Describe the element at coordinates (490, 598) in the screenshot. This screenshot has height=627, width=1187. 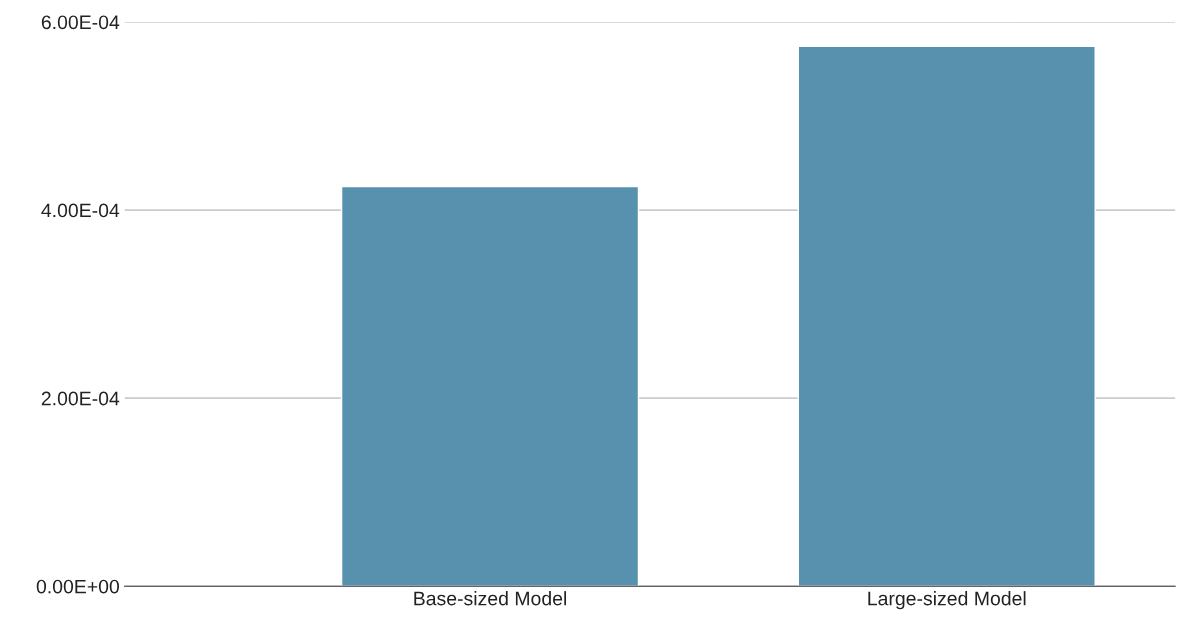
I see `x-tick-label: Base-sized Model` at that location.